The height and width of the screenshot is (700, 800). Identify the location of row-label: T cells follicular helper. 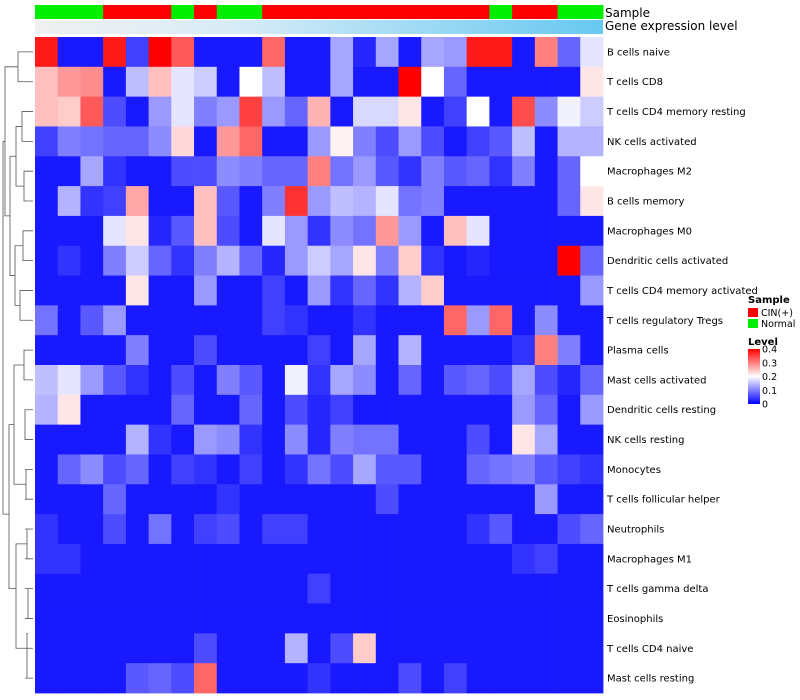
(663, 500).